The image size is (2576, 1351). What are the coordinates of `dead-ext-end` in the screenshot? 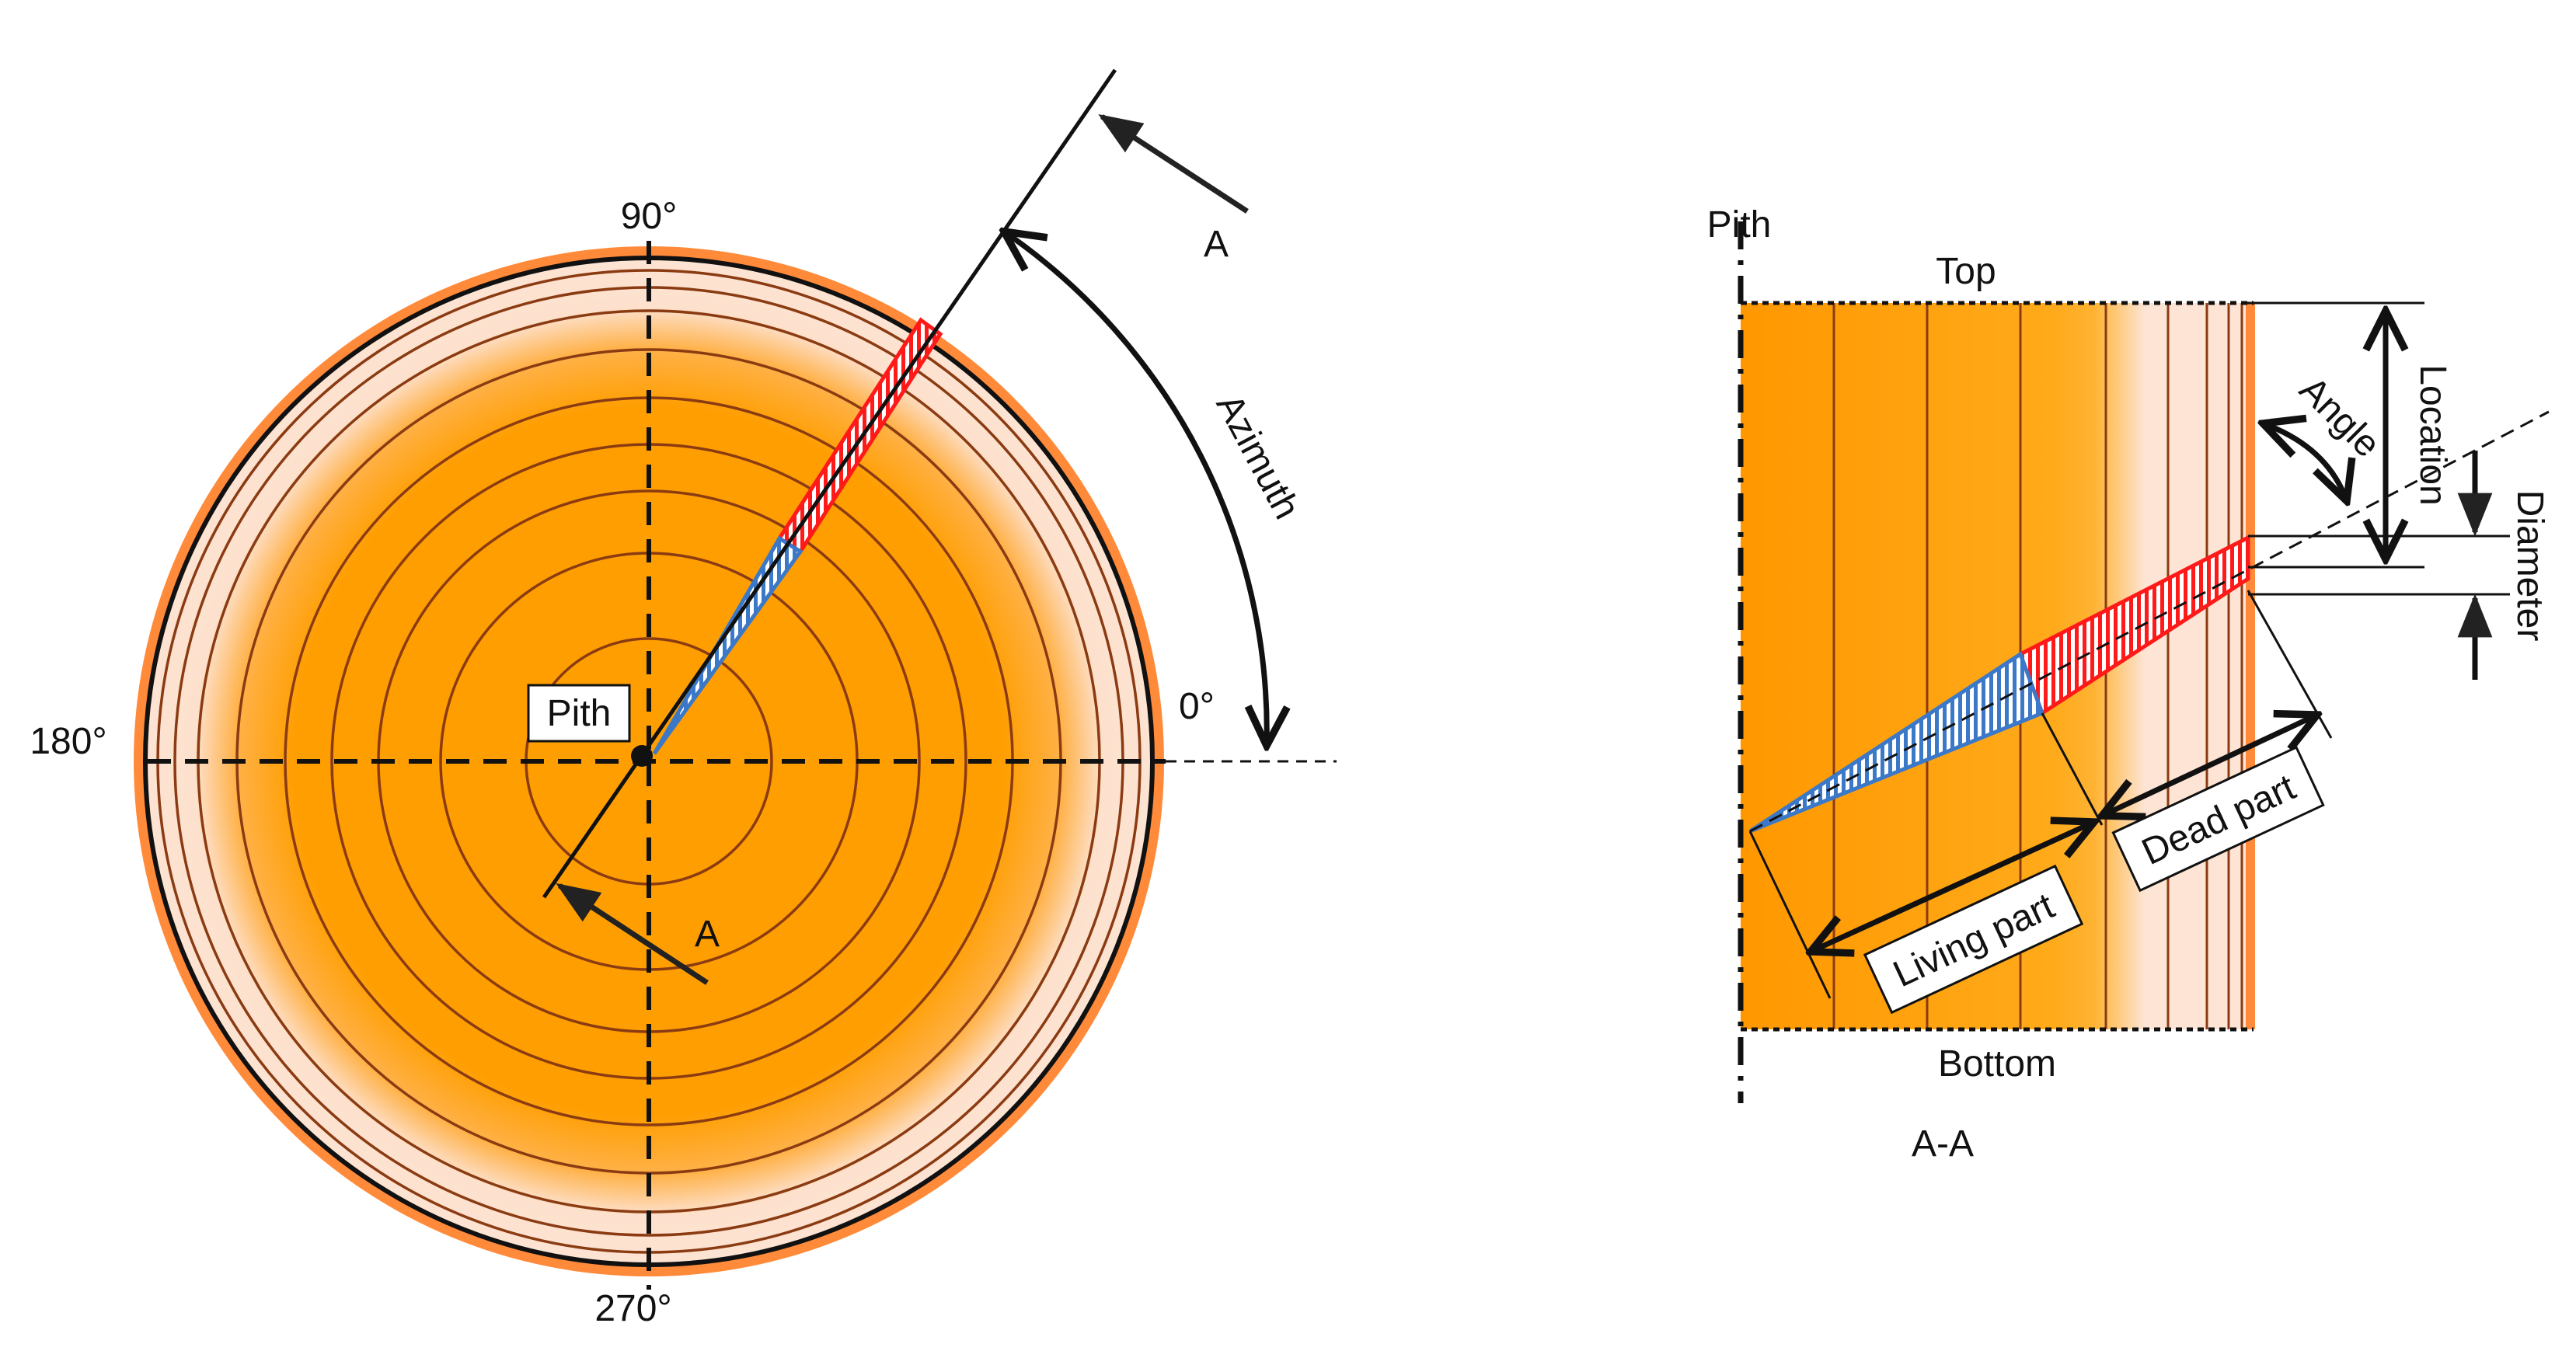 It's located at (2290, 664).